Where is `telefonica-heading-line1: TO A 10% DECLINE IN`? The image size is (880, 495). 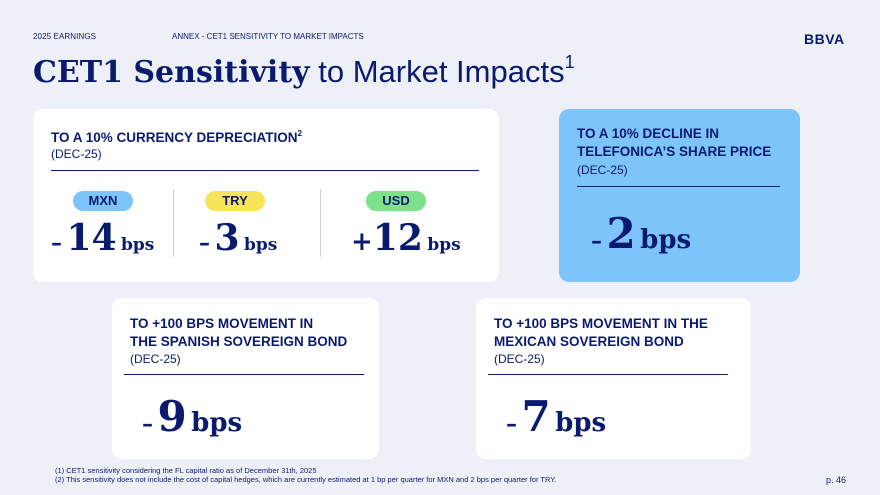 telefonica-heading-line1: TO A 10% DECLINE IN is located at coordinates (648, 133).